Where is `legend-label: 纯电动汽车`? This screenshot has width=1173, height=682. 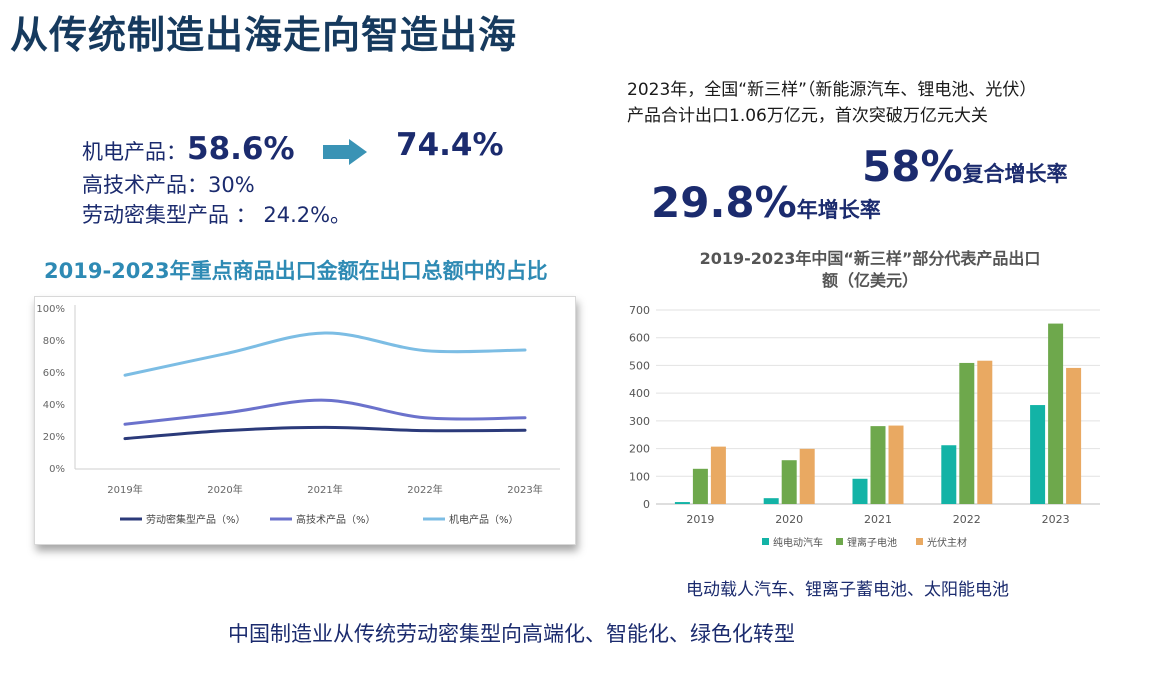
legend-label: 纯电动汽车 is located at coordinates (798, 542).